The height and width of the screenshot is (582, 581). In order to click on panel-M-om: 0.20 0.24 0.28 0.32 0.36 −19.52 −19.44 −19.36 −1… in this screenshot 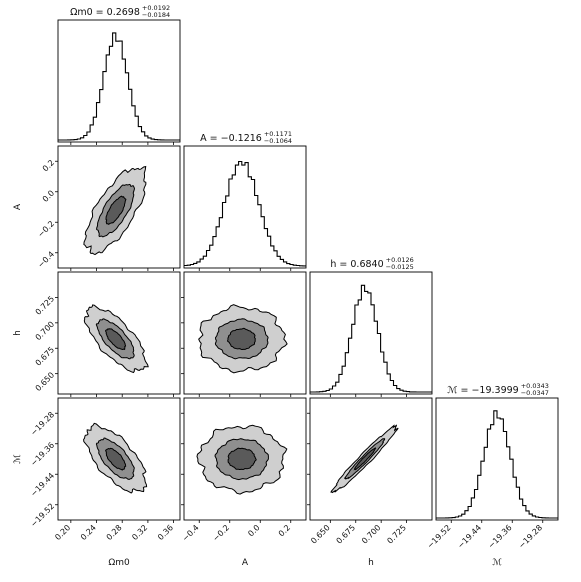, I will do `click(105, 469)`.